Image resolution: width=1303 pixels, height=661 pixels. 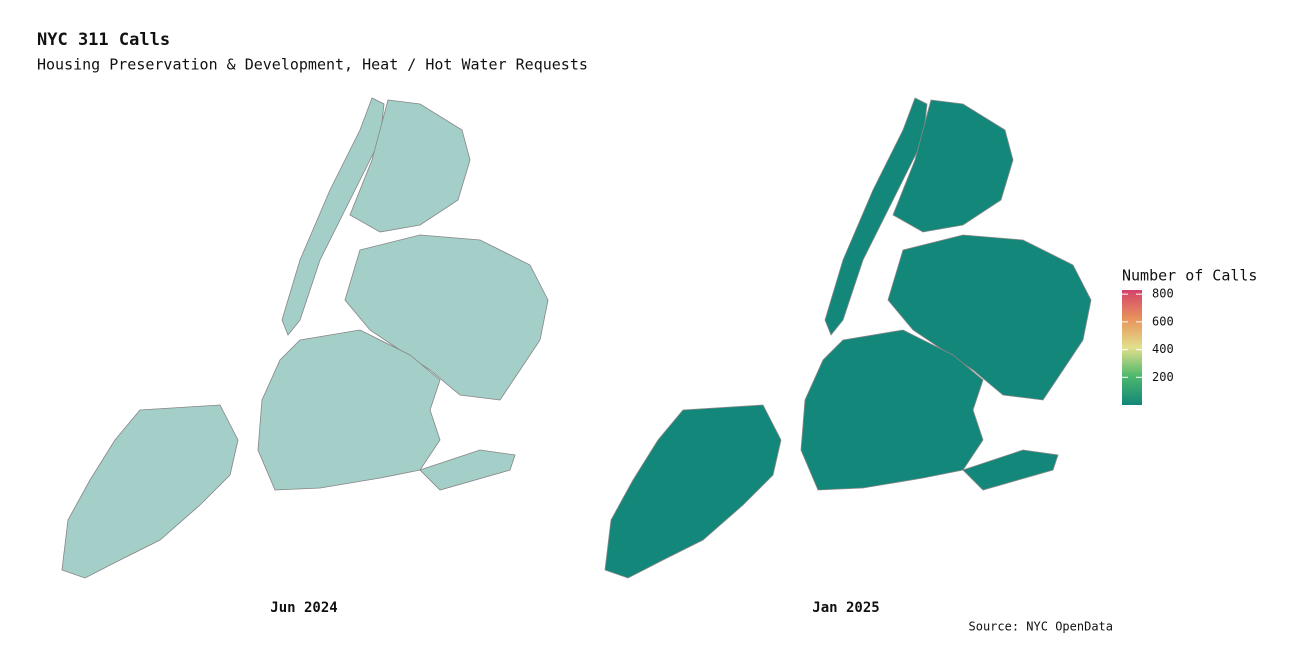 What do you see at coordinates (1132, 347) in the screenshot?
I see `colorbar` at bounding box center [1132, 347].